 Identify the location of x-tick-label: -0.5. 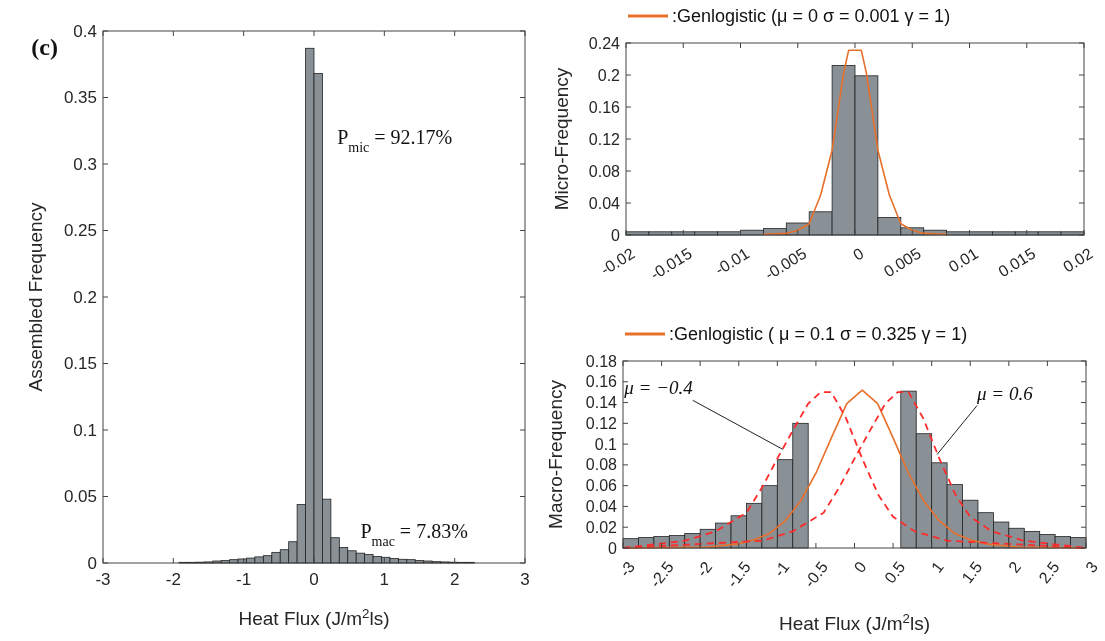
(816, 574).